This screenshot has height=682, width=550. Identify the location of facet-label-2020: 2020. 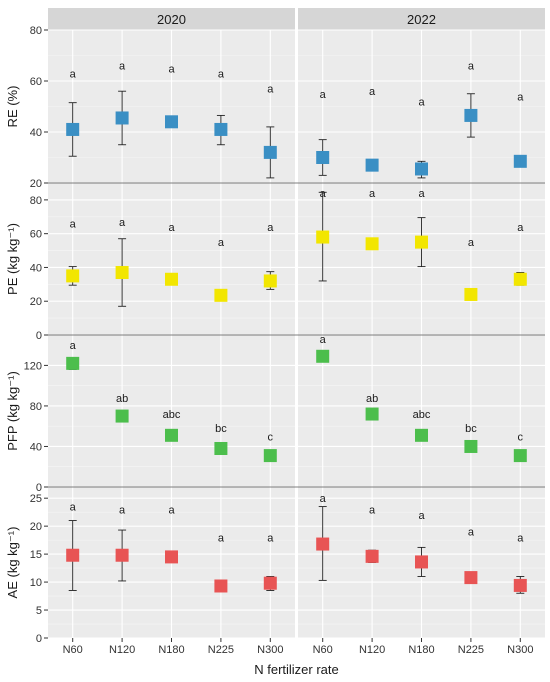
(171, 19).